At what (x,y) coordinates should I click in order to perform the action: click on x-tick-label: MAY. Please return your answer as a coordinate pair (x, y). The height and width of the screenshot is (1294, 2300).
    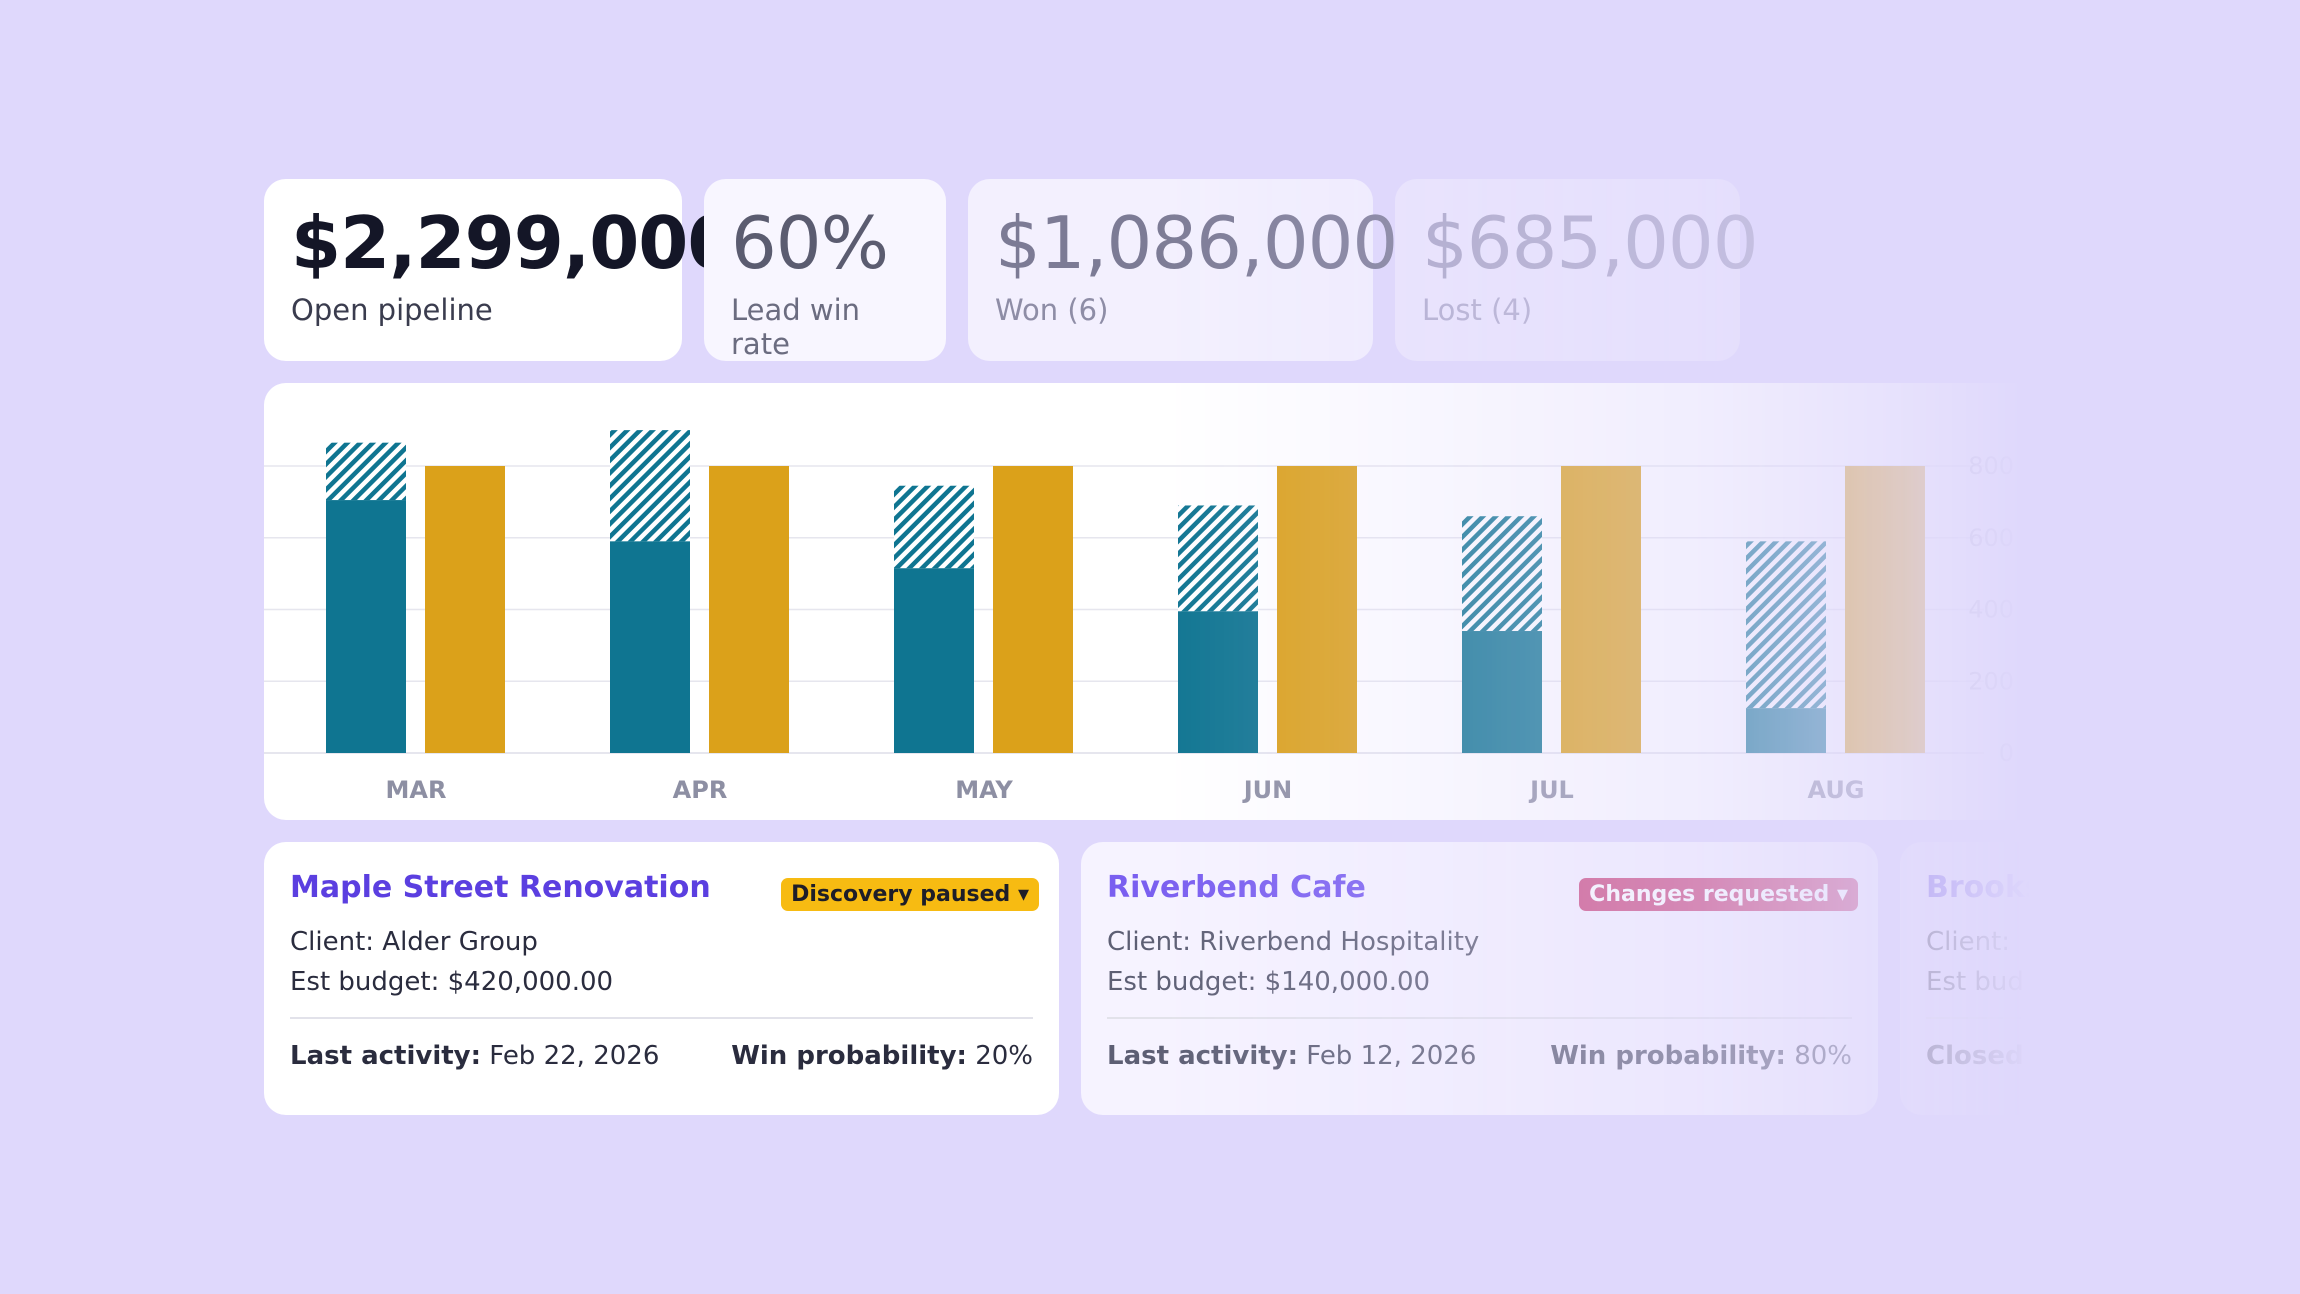
    Looking at the image, I should click on (984, 790).